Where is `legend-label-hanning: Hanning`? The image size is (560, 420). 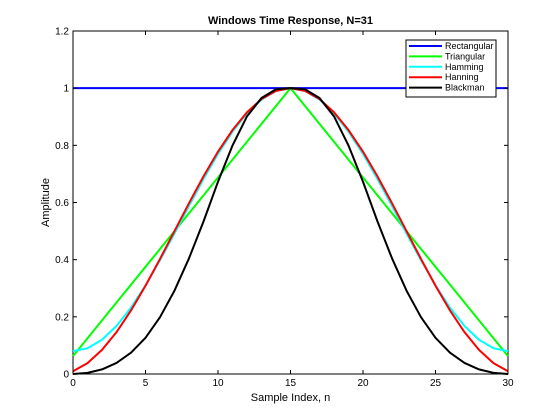
legend-label-hanning: Hanning is located at coordinates (462, 77).